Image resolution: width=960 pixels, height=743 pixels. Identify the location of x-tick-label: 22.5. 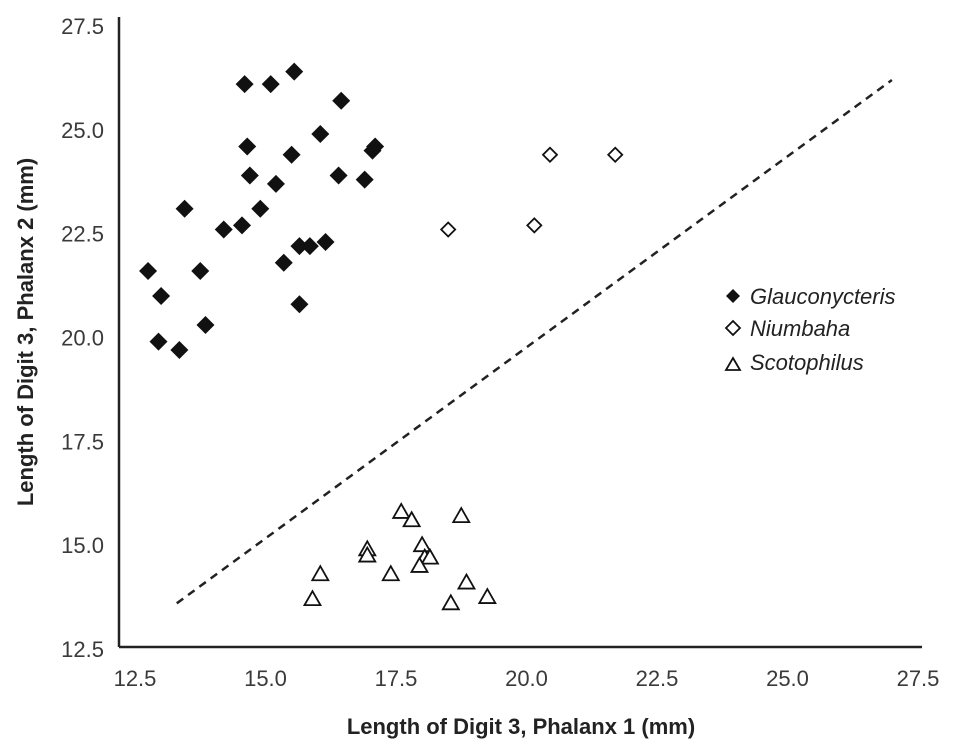
(657, 678).